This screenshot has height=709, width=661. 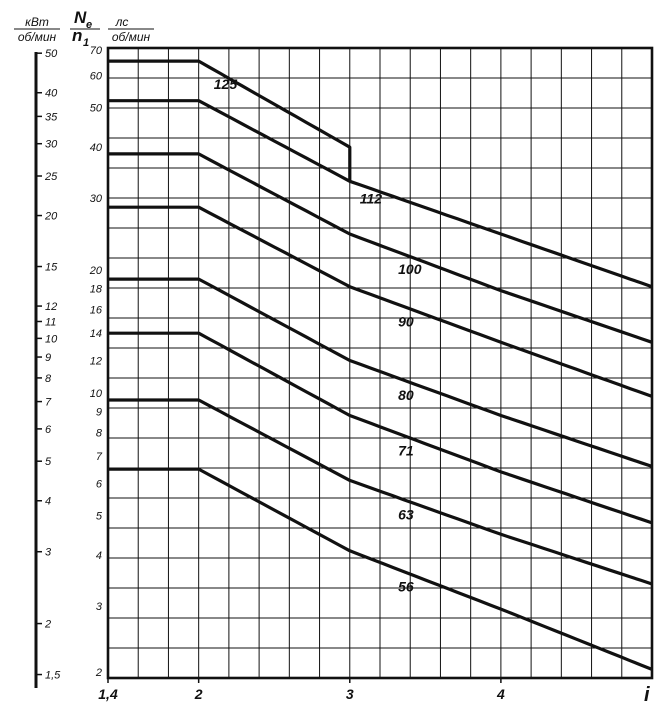 What do you see at coordinates (48, 365) in the screenshot?
I see `kw-scale-ticks: 50 40 35 30 25 20 15 12 11 10 9 8 7 6 5 4 3 2 1,5` at bounding box center [48, 365].